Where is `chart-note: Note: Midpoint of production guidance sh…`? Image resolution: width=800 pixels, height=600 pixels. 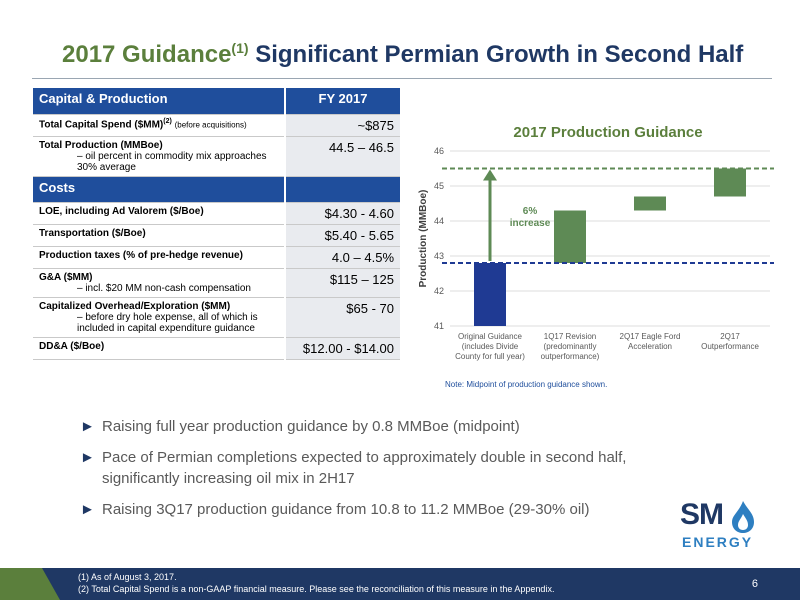 chart-note: Note: Midpoint of production guidance sh… is located at coordinates (526, 384).